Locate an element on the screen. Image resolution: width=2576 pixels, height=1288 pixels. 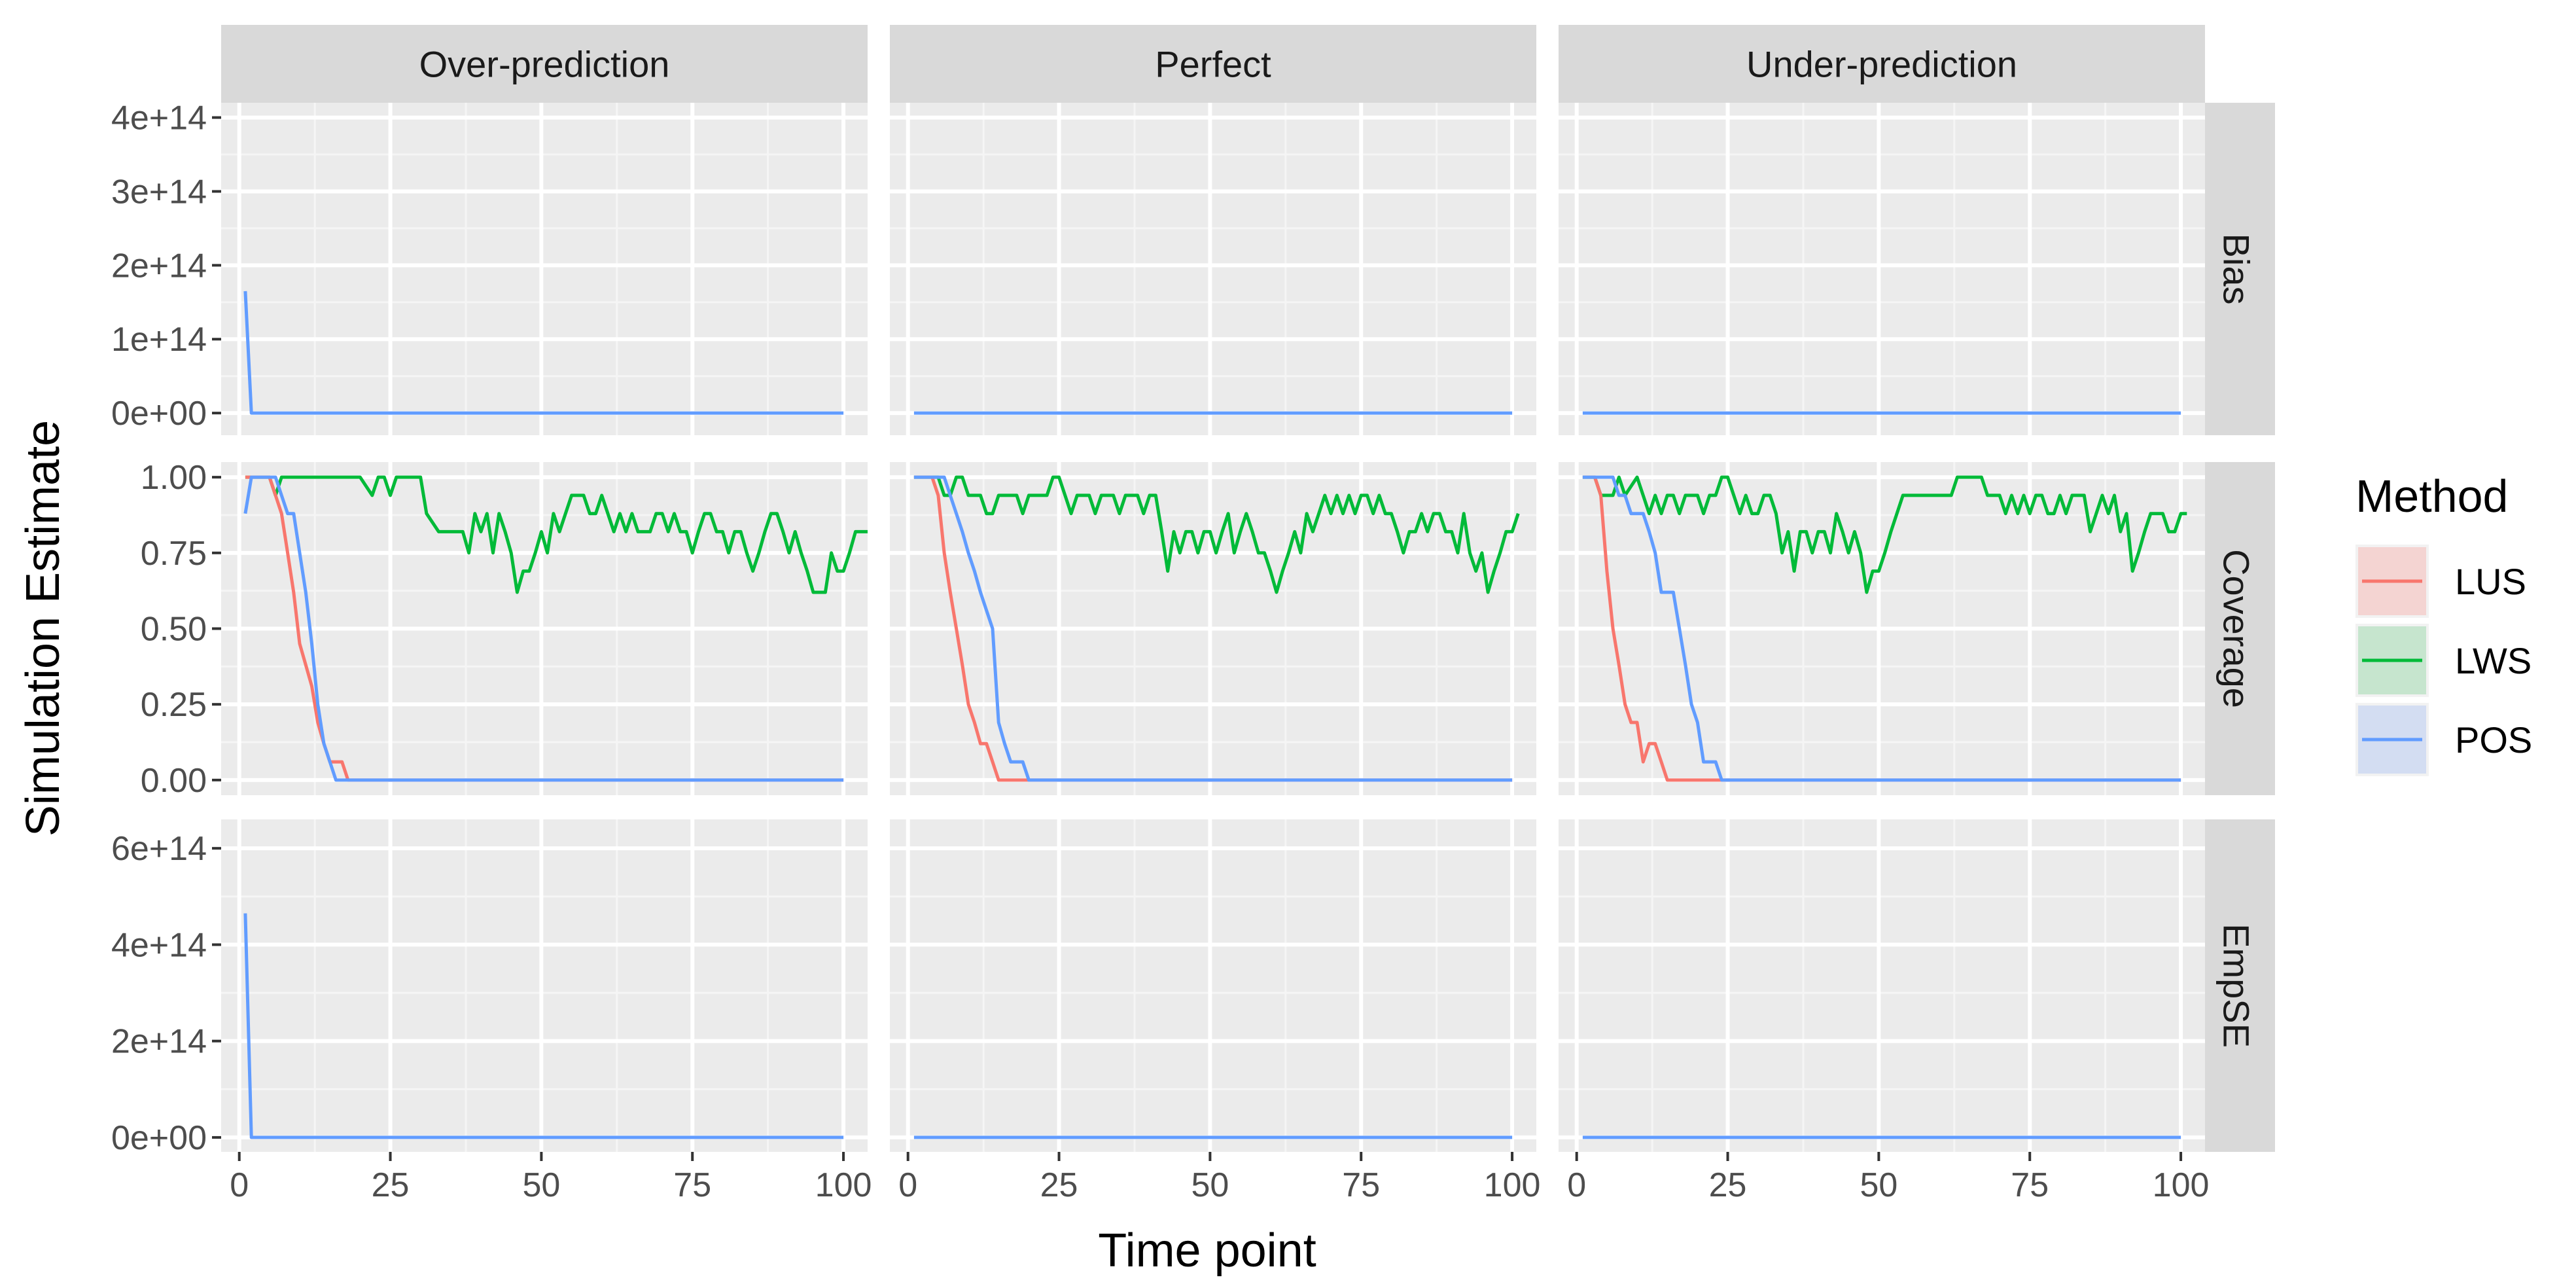
y-tick-label: 0.00 is located at coordinates (174, 781).